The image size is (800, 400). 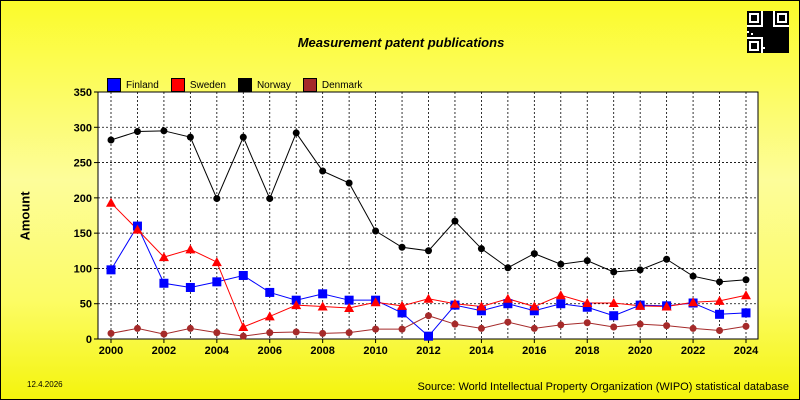 What do you see at coordinates (83, 93) in the screenshot?
I see `y-tick-label: 350` at bounding box center [83, 93].